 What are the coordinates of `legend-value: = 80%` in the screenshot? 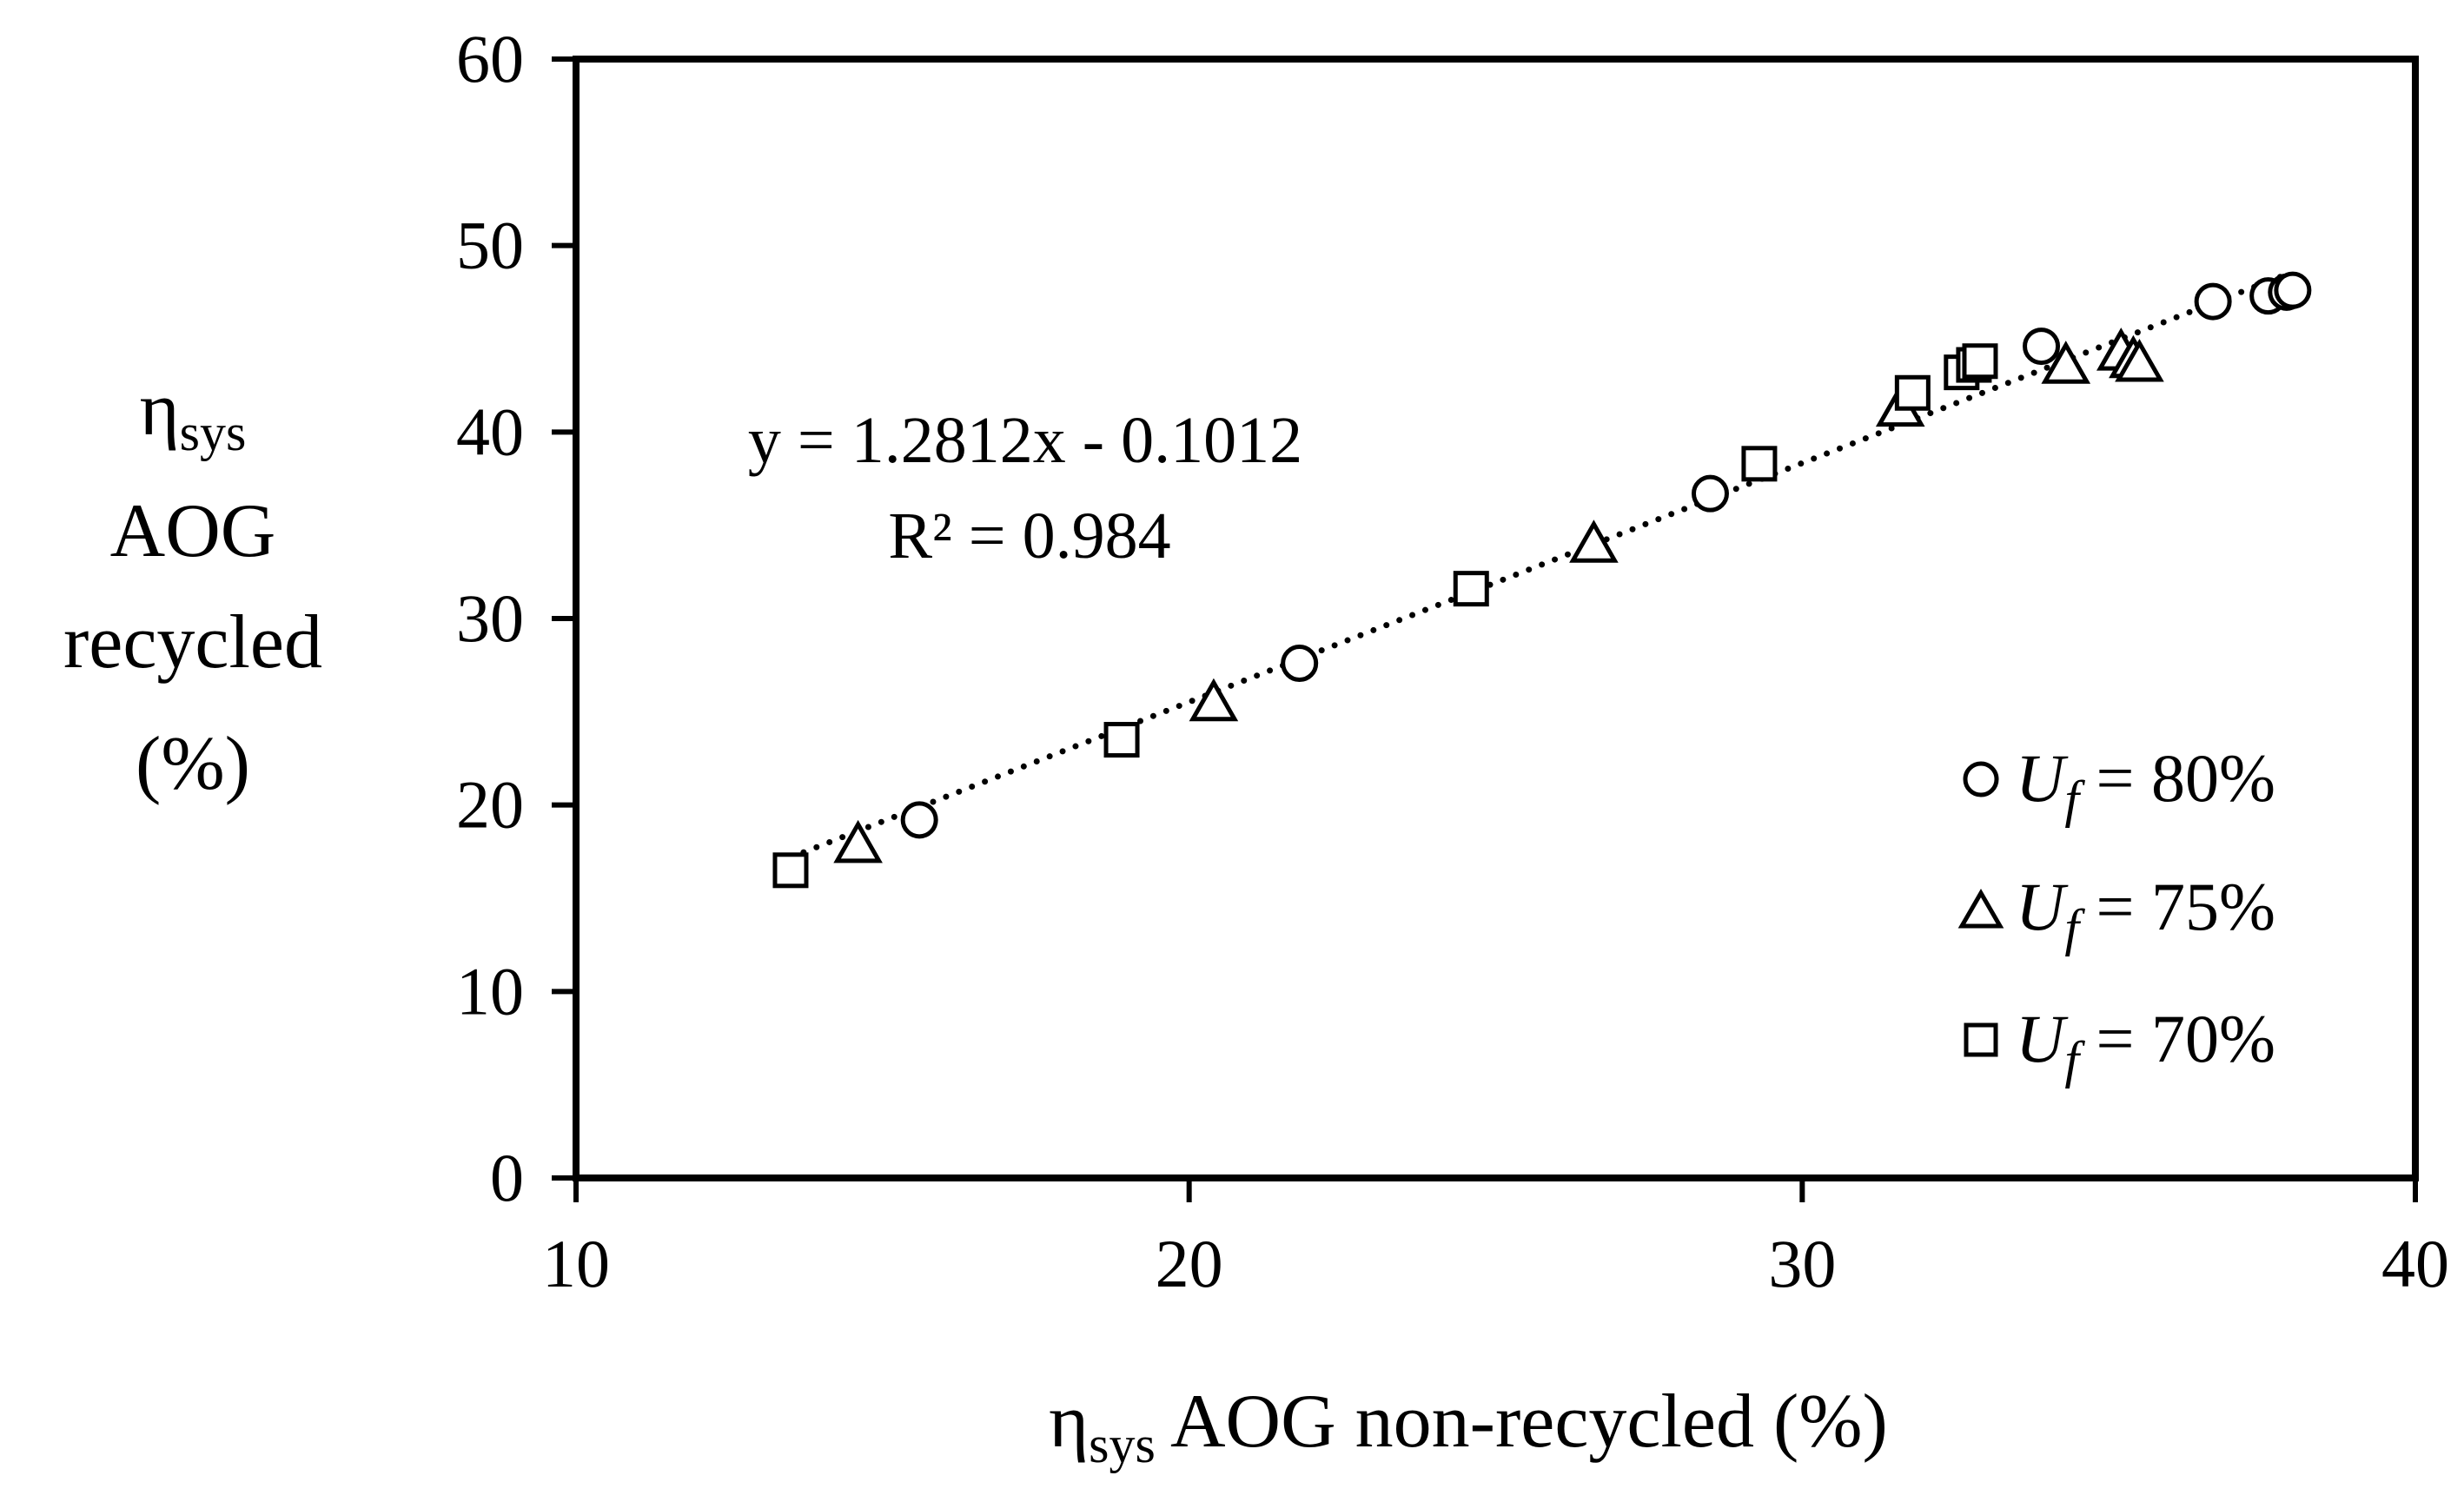 It's located at (2177, 778).